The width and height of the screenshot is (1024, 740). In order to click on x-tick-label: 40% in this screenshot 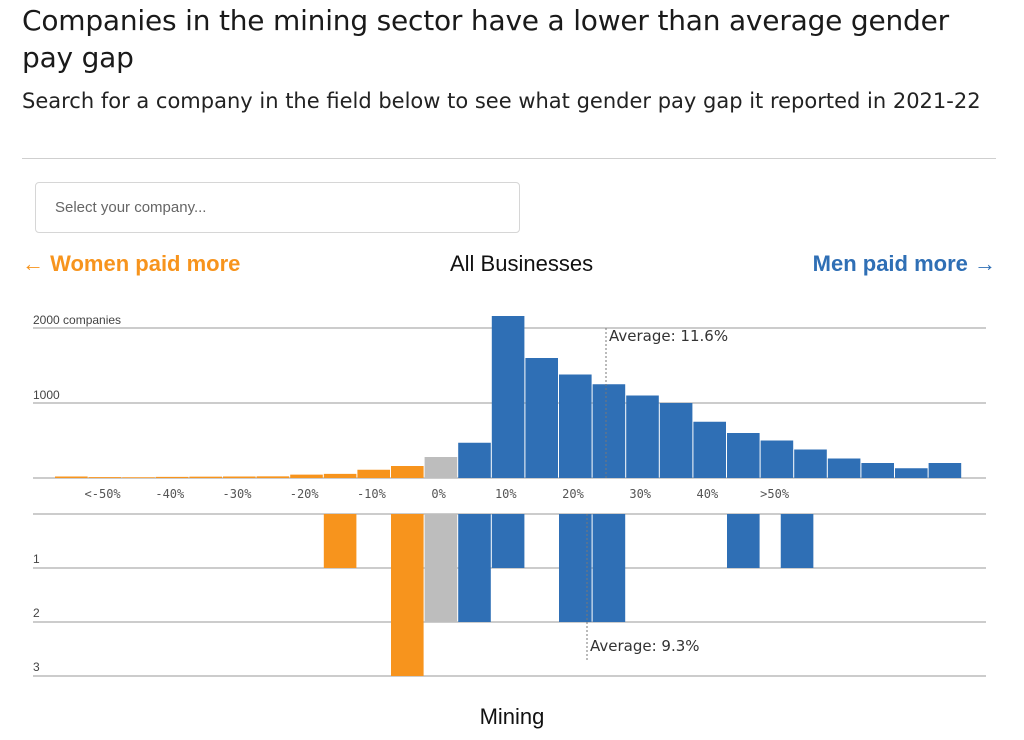, I will do `click(708, 494)`.